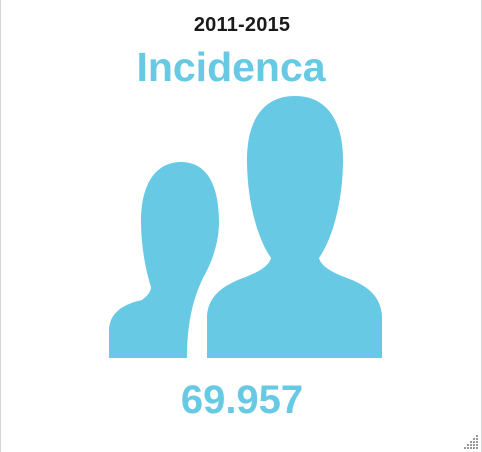 The width and height of the screenshot is (482, 452). What do you see at coordinates (471, 442) in the screenshot?
I see `resize-grip-icon` at bounding box center [471, 442].